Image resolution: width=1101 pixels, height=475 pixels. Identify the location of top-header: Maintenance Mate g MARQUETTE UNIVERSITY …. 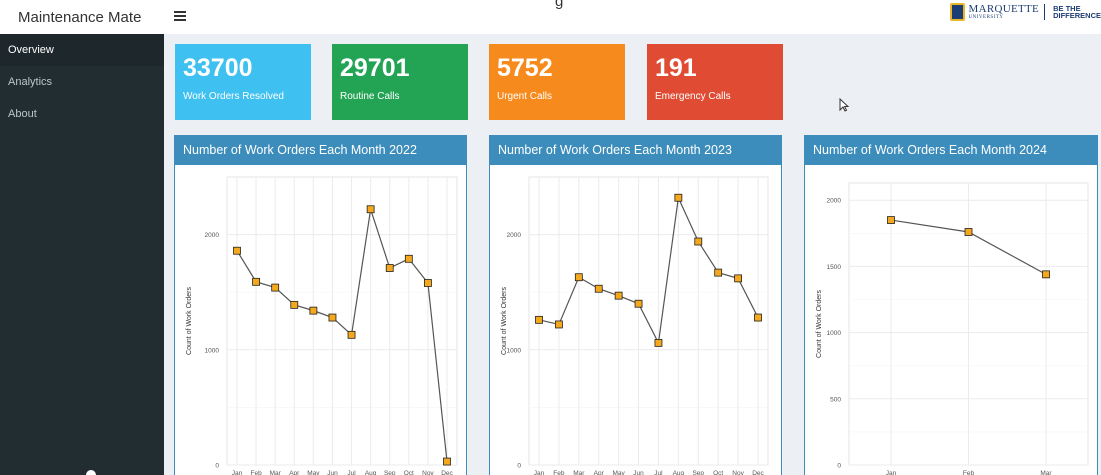
(550, 17).